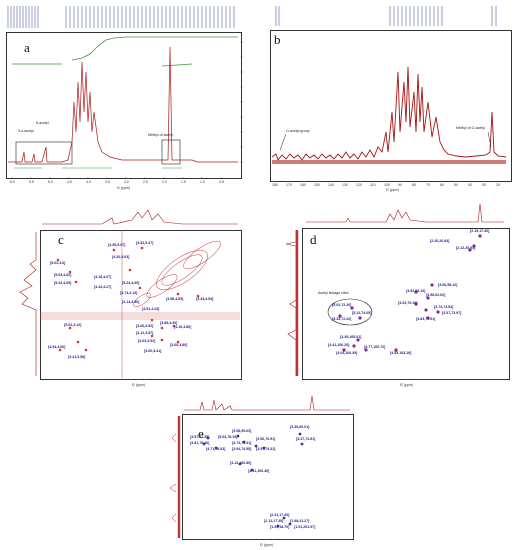 The height and width of the screenshot is (550, 528). What do you see at coordinates (12, 182) in the screenshot?
I see `a-xtick: 6.0` at bounding box center [12, 182].